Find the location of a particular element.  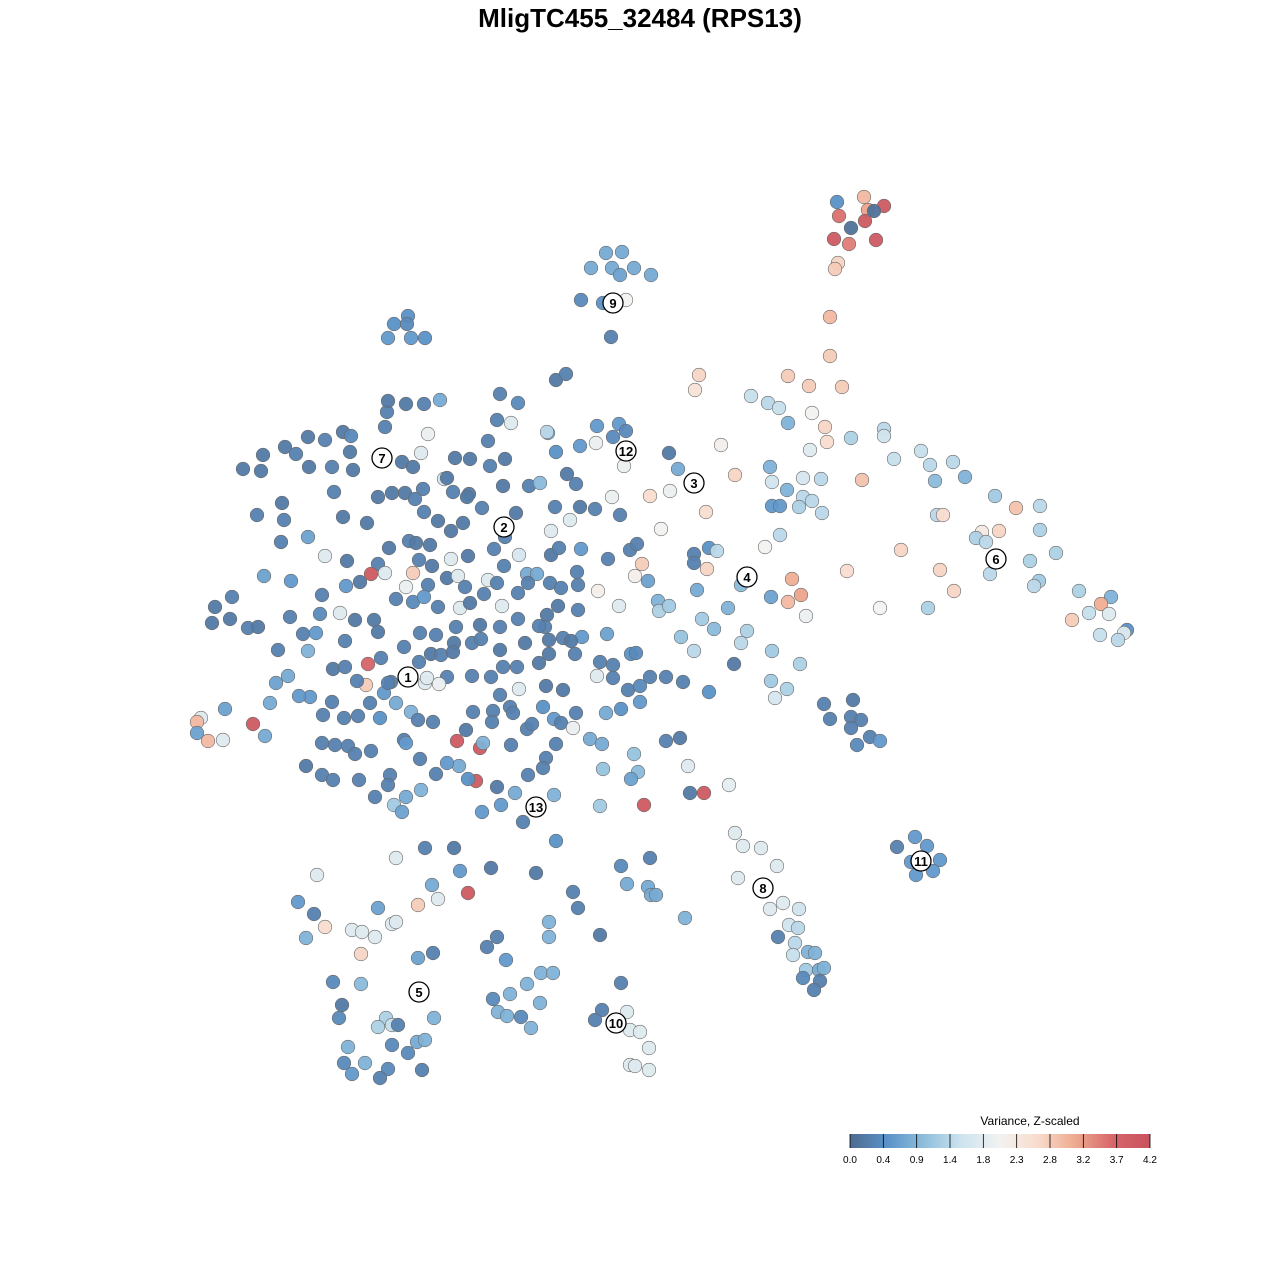

cluster-label-text: 8 is located at coordinates (762, 888).